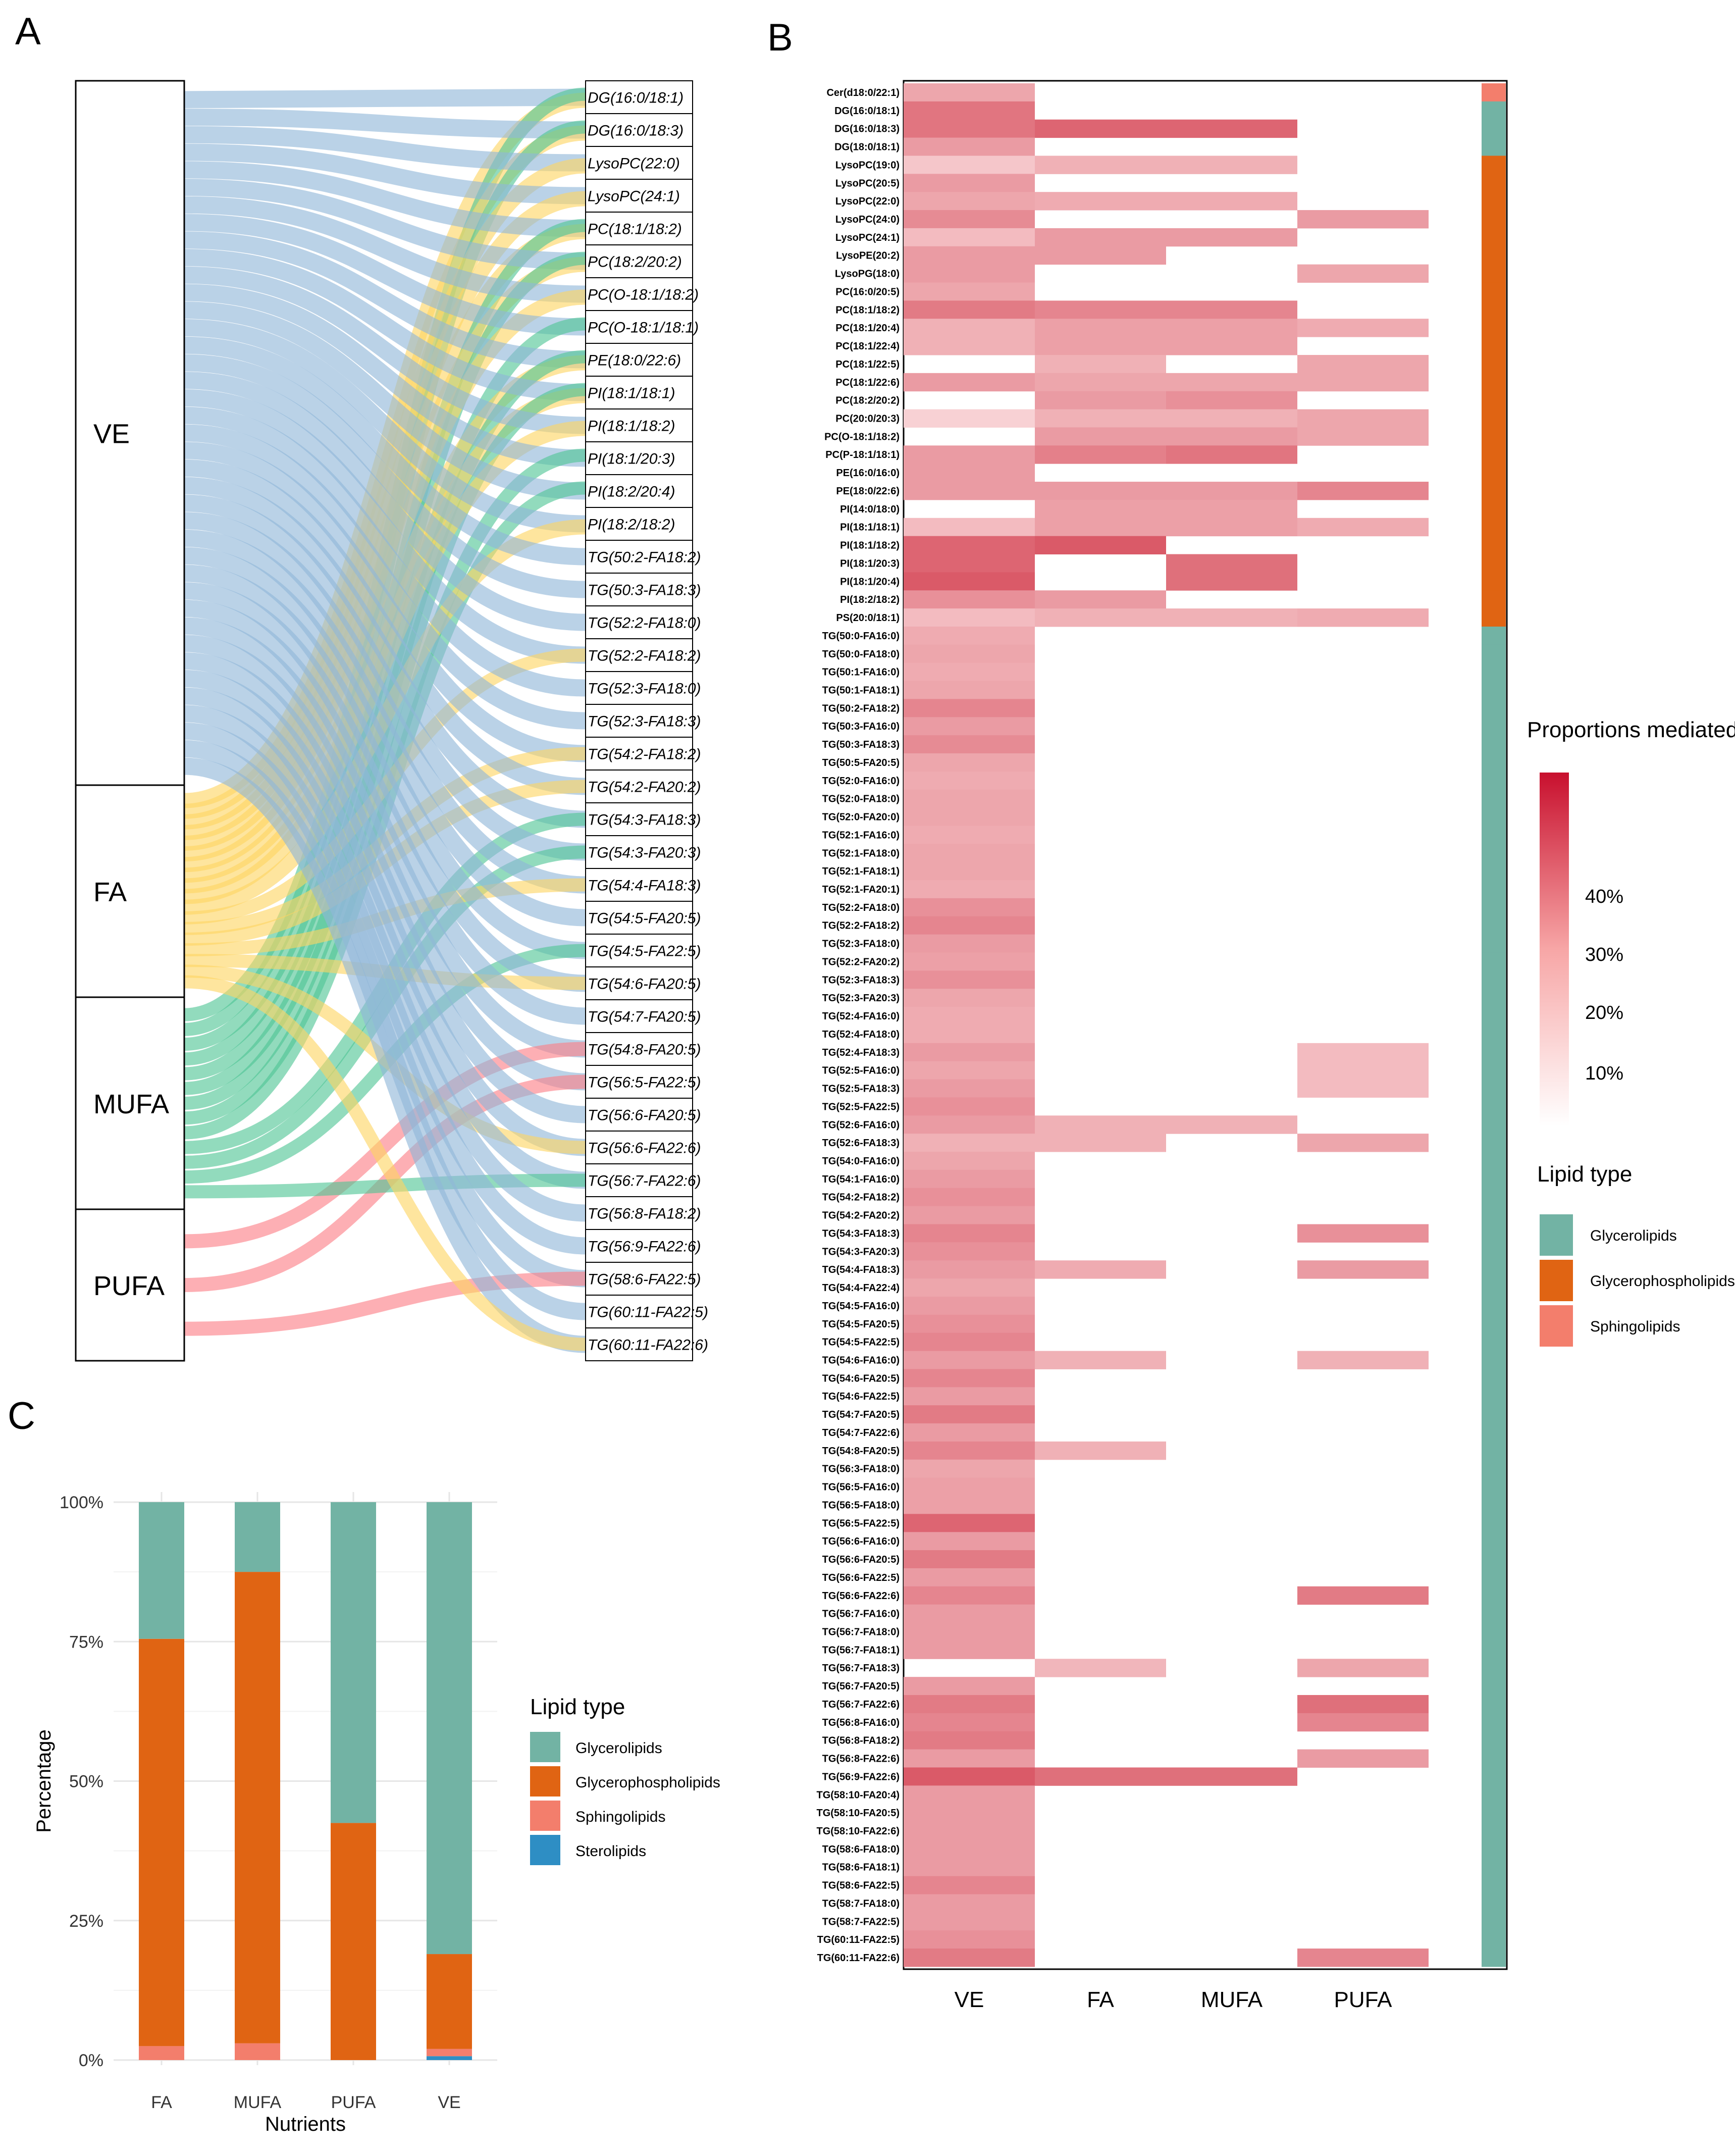 The height and width of the screenshot is (2156, 1735). I want to click on heatmap-row-label: PC(18:2/20:2), so click(867, 401).